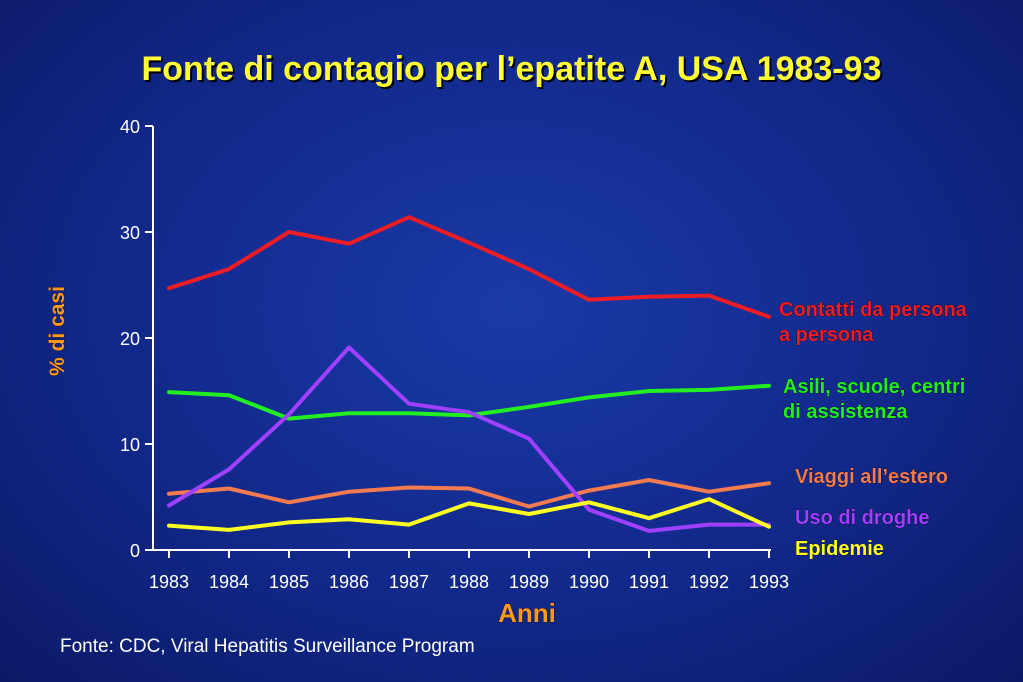 The height and width of the screenshot is (682, 1023). I want to click on series-label-line: a persona, so click(826, 335).